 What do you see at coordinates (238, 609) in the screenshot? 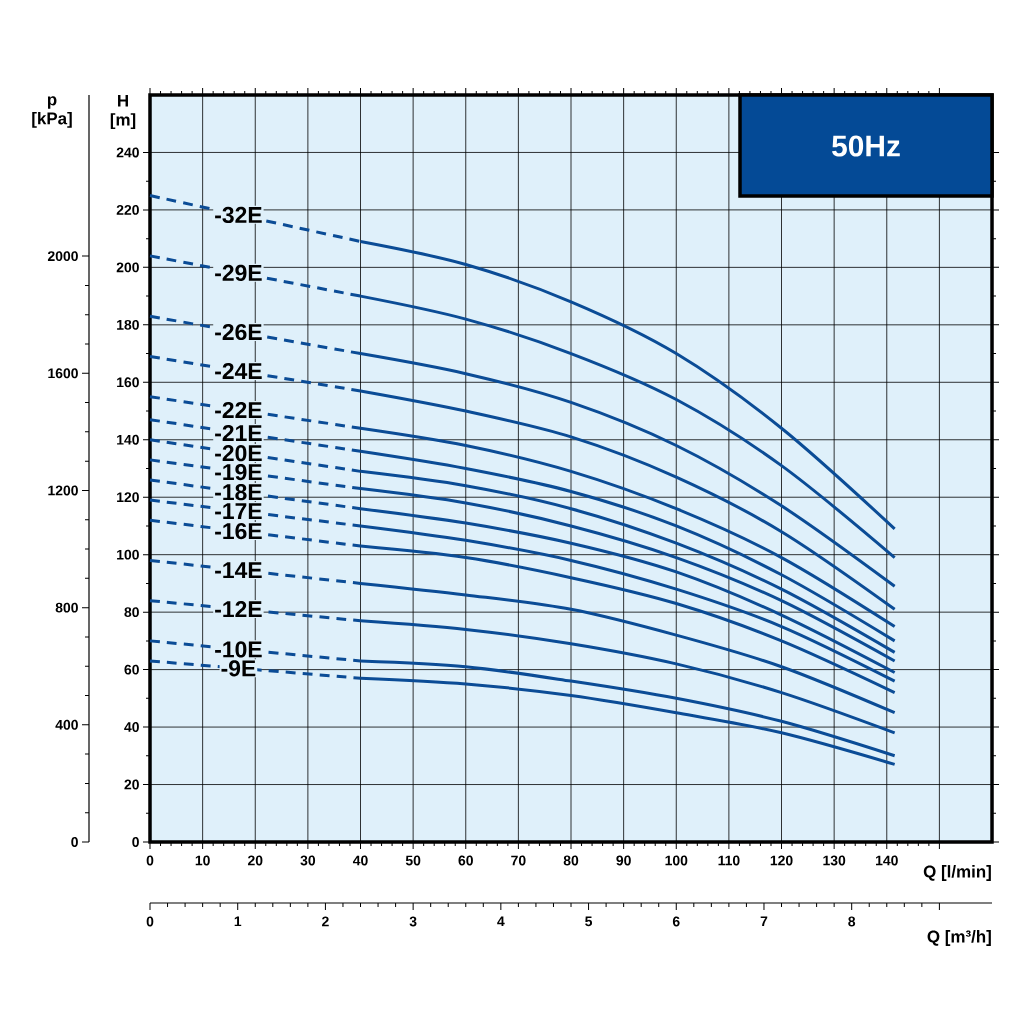
I see `series-label: -12E` at bounding box center [238, 609].